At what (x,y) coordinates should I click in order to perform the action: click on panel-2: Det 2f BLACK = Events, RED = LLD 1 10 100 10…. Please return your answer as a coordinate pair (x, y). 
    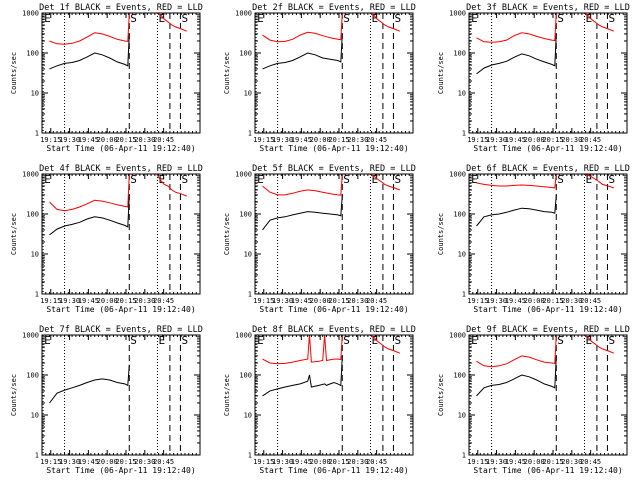
    Looking at the image, I should click on (319, 78).